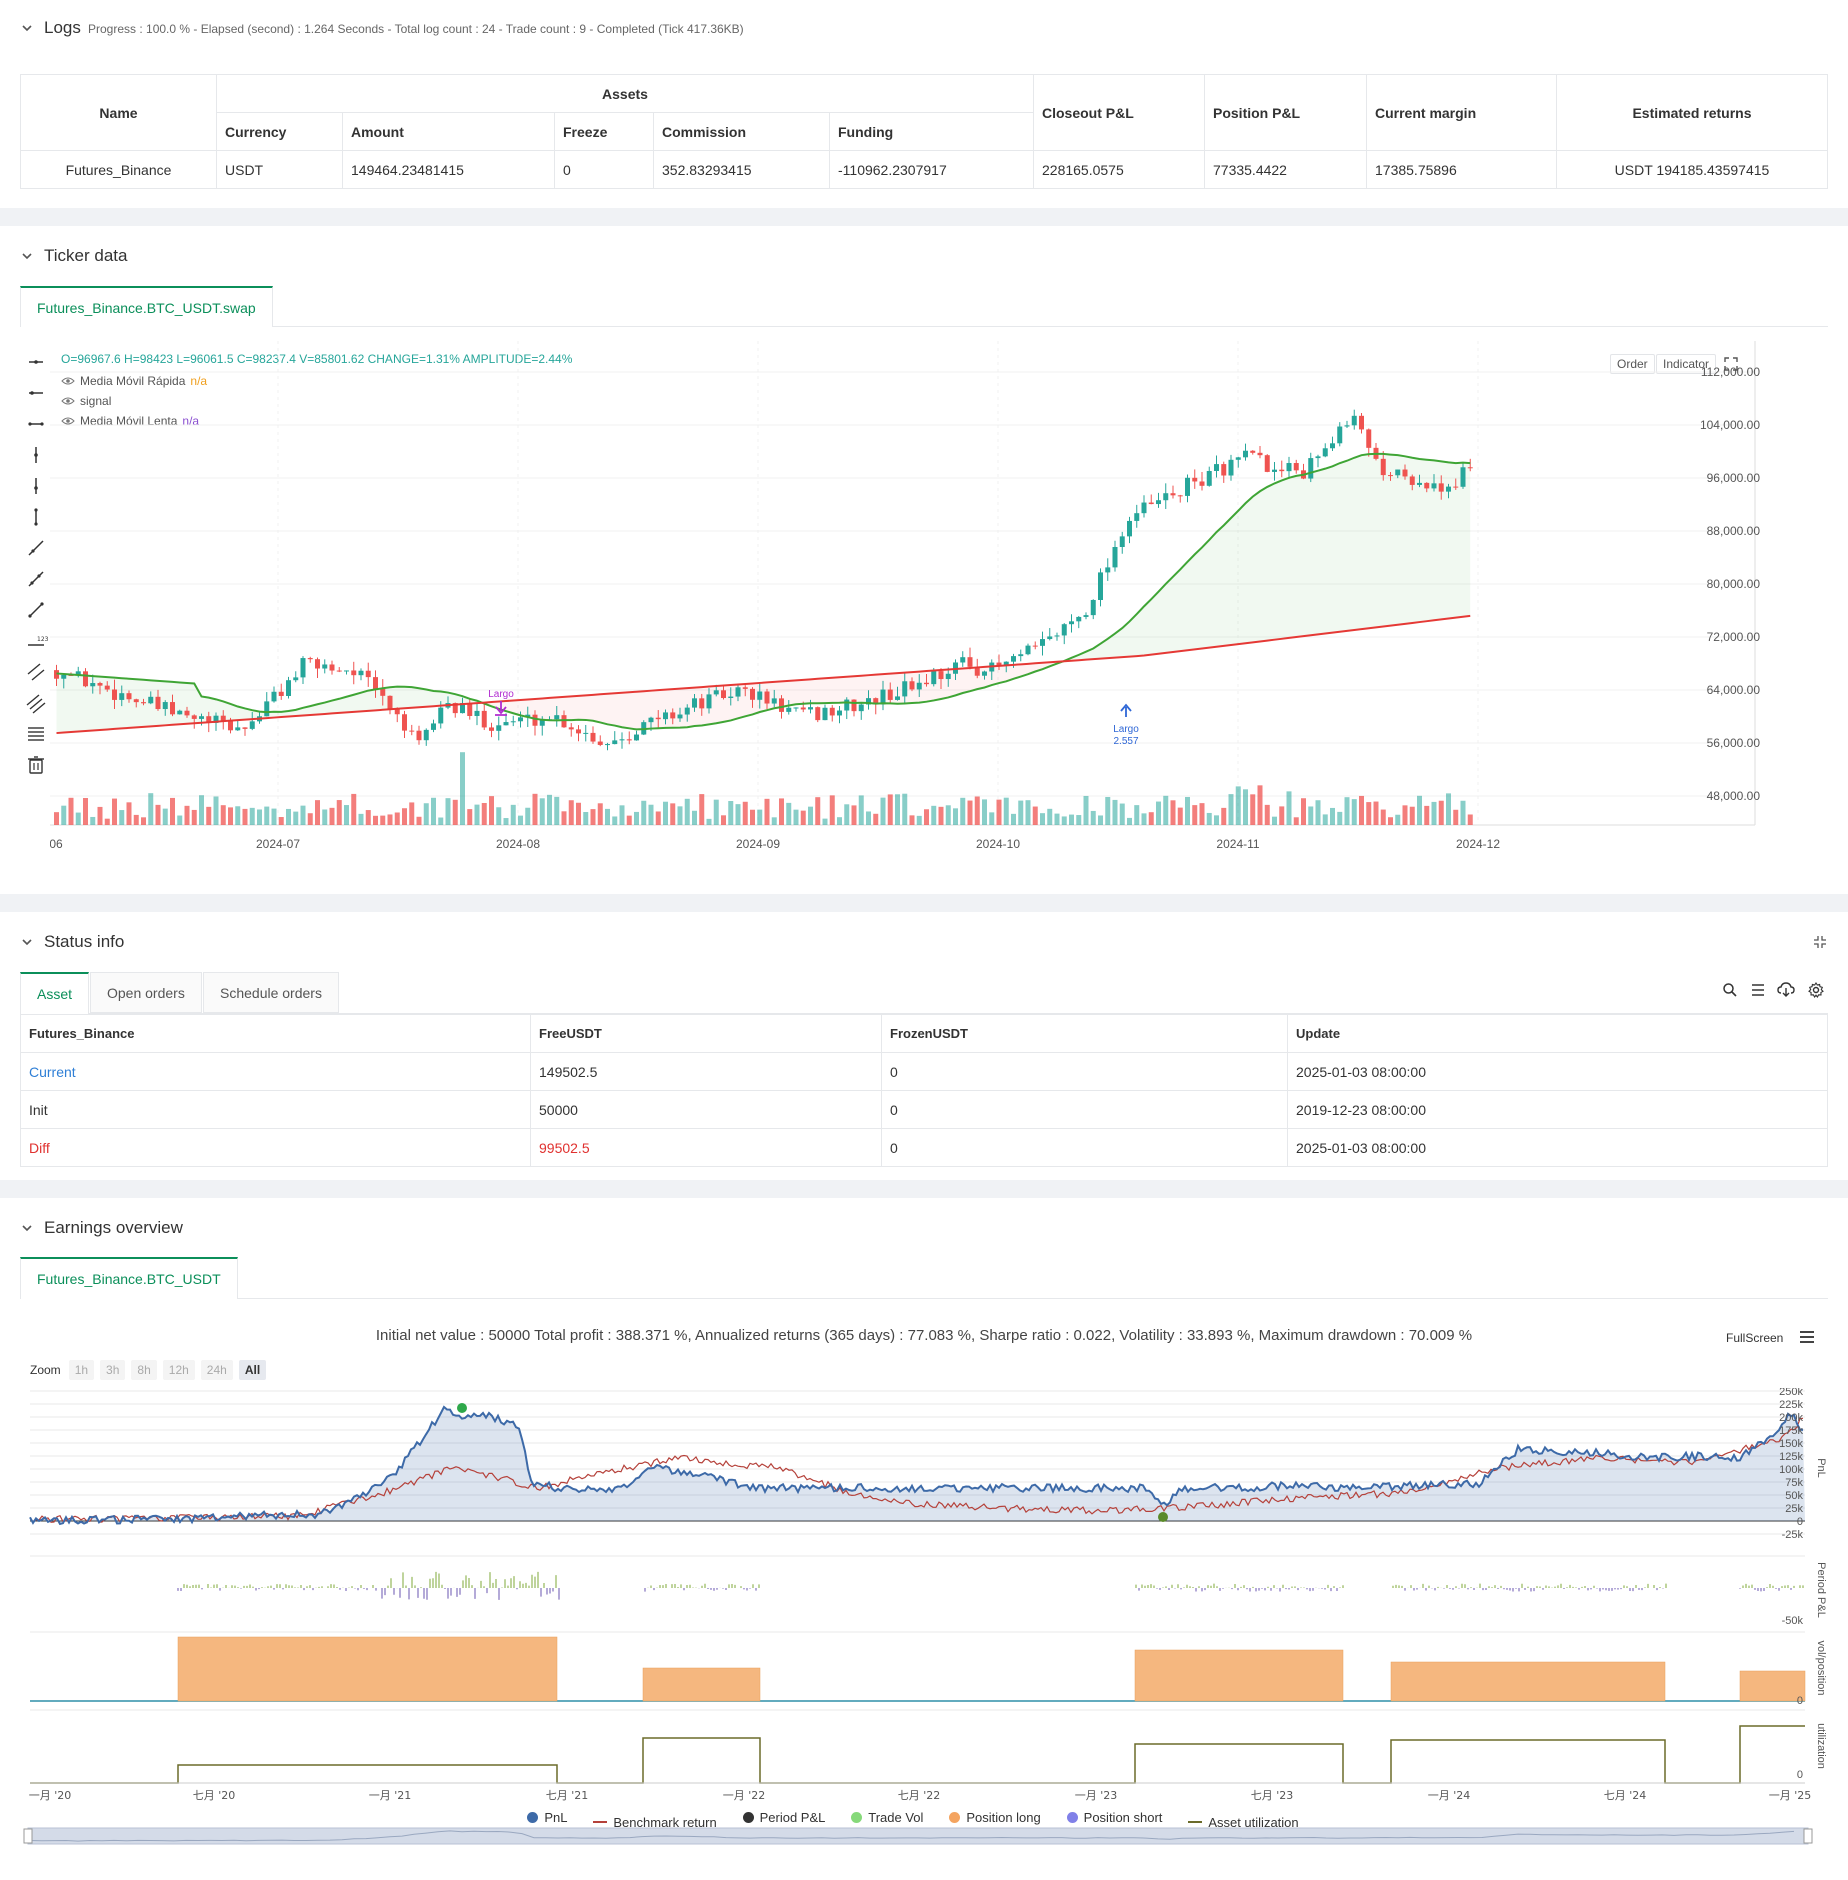 This screenshot has height=1880, width=1848. Describe the element at coordinates (55, 993) in the screenshot. I see `tab-asset: Asset` at that location.